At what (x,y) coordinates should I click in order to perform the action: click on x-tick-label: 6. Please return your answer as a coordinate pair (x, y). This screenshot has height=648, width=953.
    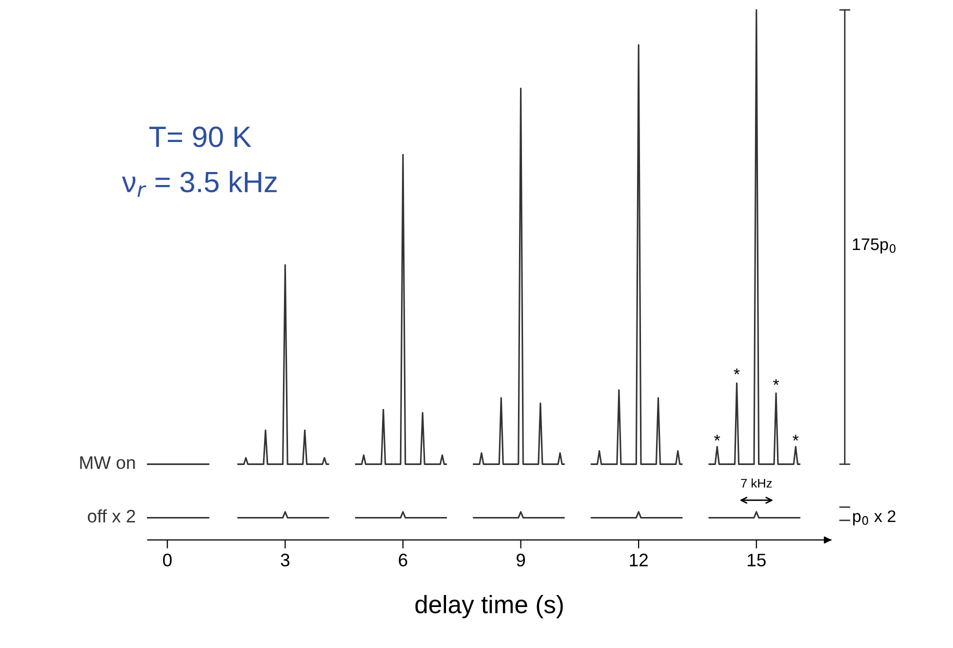
    Looking at the image, I should click on (403, 560).